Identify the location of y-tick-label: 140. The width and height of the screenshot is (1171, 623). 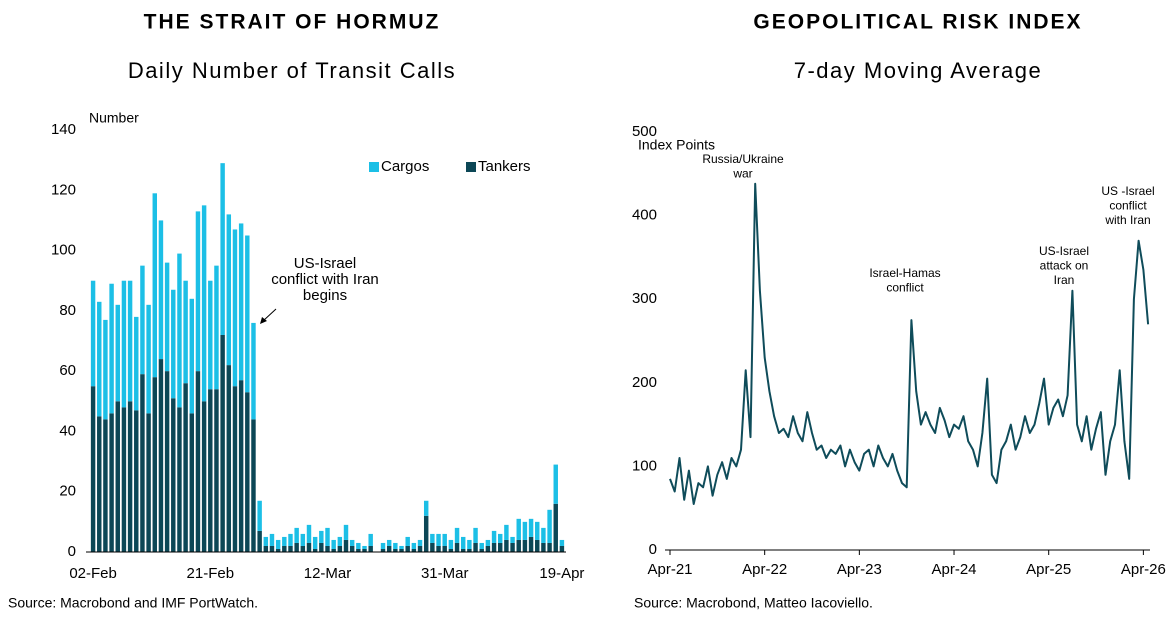
(63, 129).